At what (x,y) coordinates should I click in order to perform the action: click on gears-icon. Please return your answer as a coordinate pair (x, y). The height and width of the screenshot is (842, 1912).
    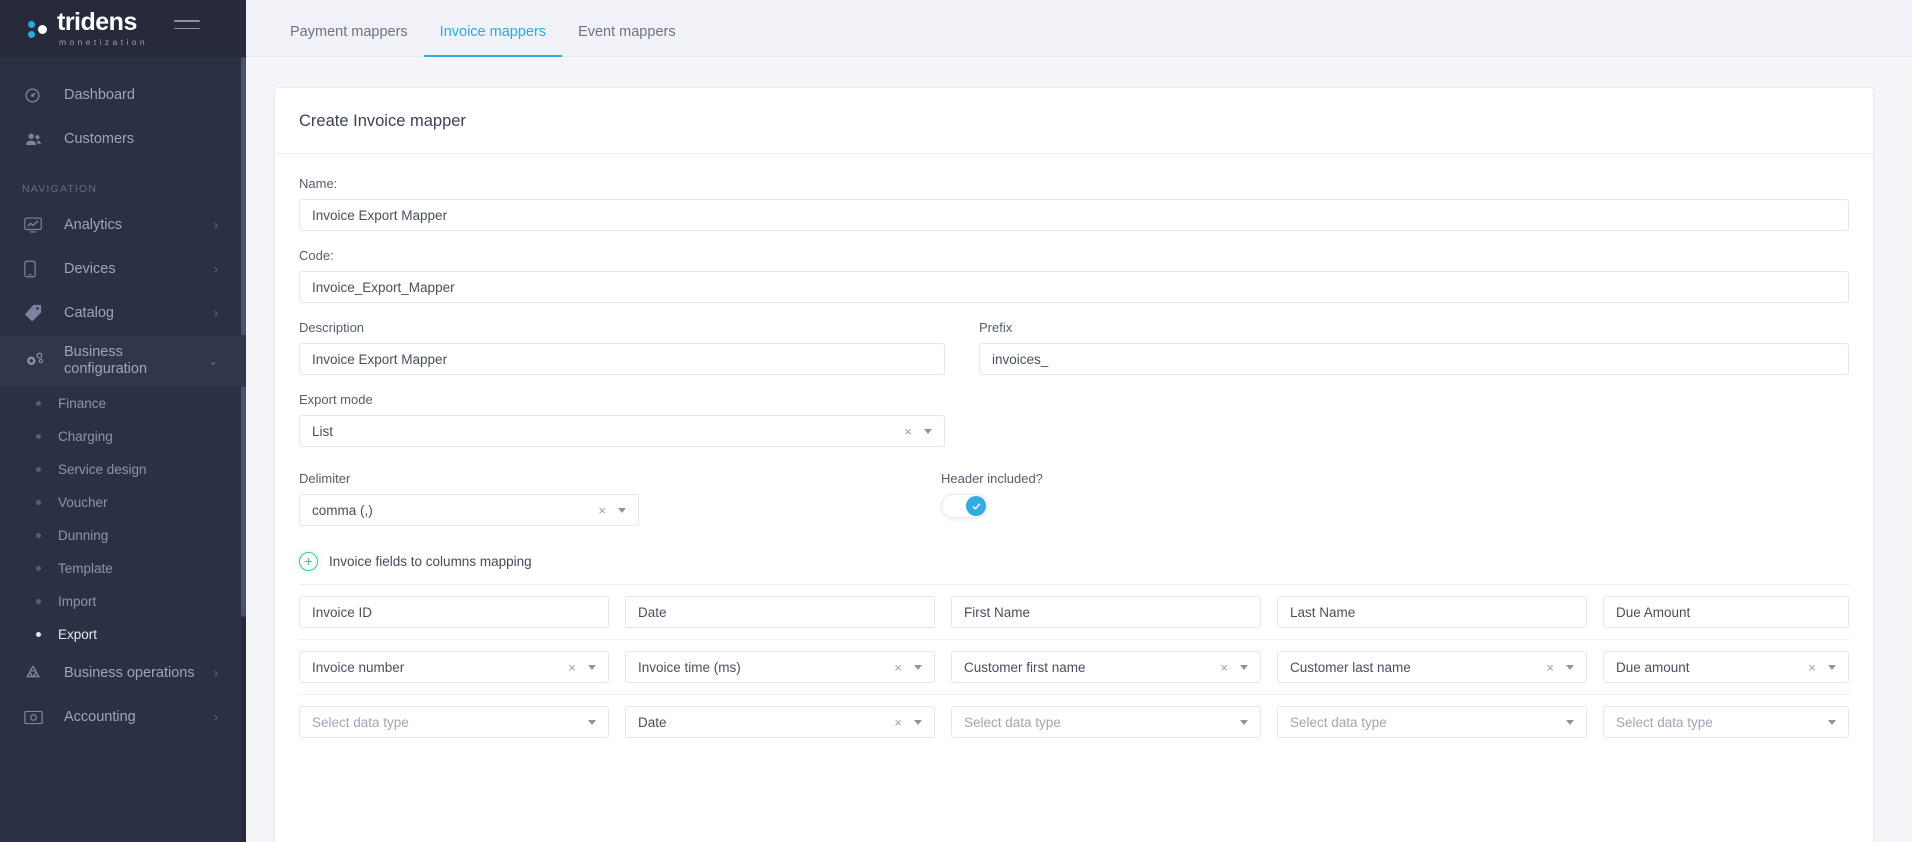
    Looking at the image, I should click on (37, 361).